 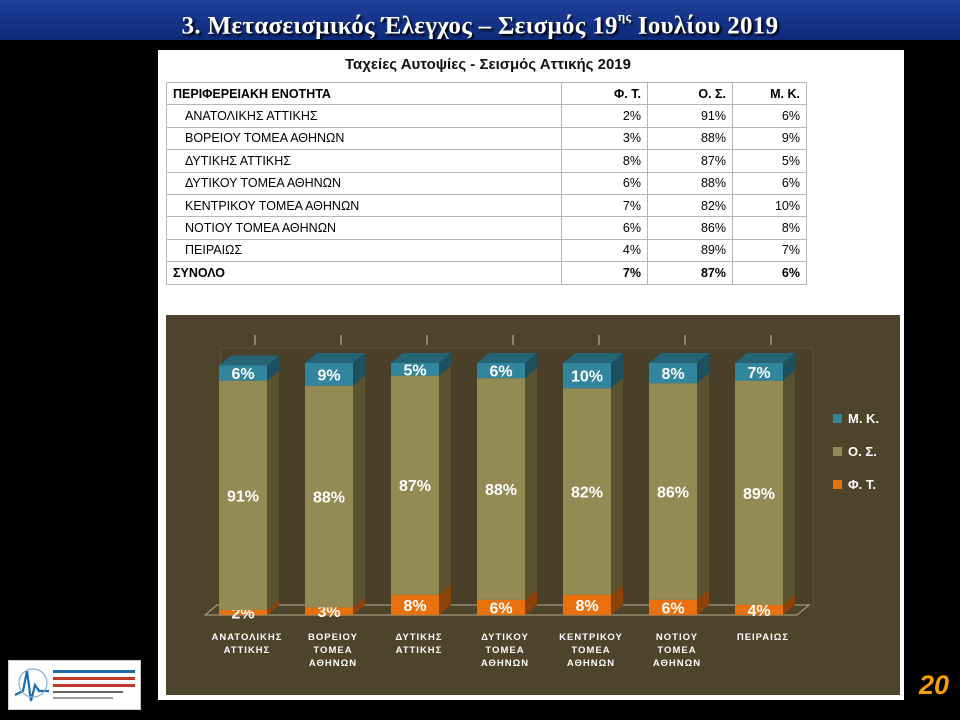 I want to click on data-label: 82%, so click(x=587, y=493).